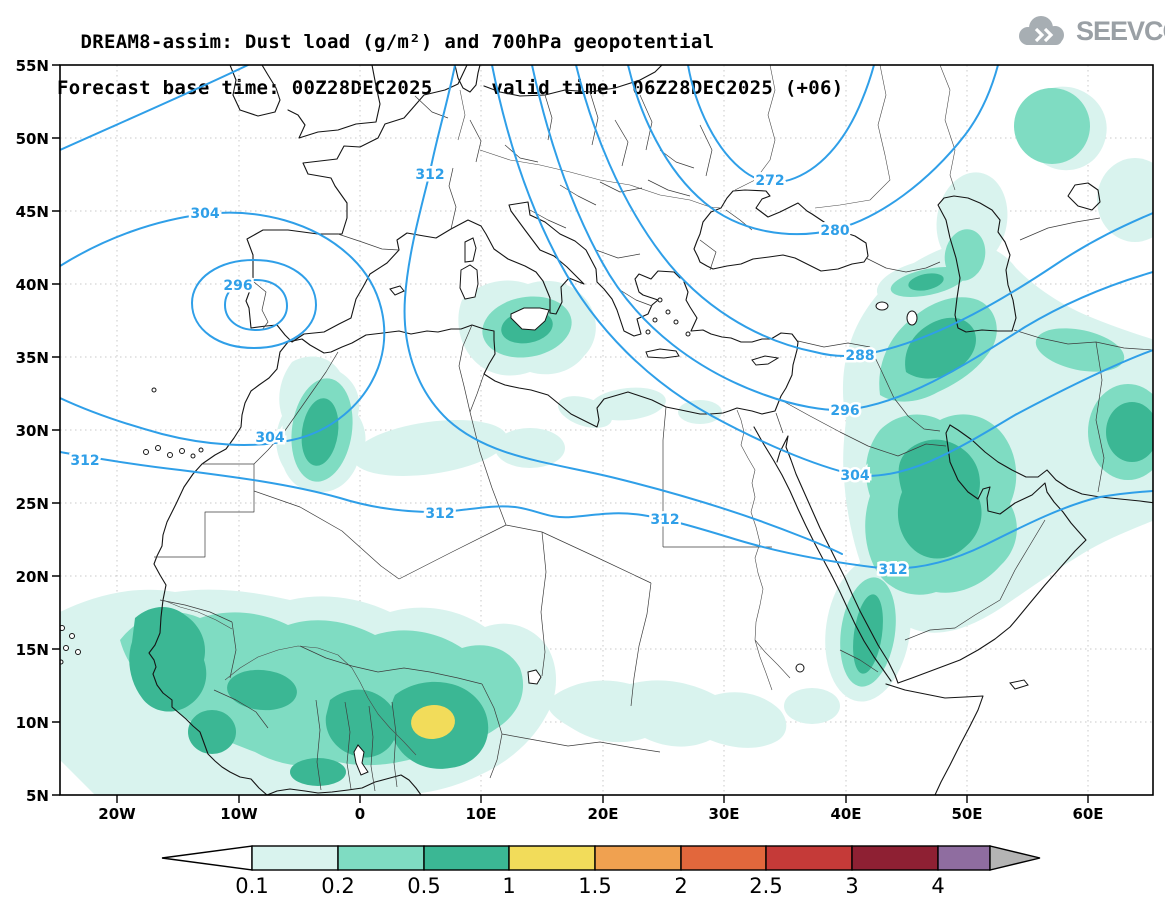 The height and width of the screenshot is (907, 1165). I want to click on sicily, so click(530, 319).